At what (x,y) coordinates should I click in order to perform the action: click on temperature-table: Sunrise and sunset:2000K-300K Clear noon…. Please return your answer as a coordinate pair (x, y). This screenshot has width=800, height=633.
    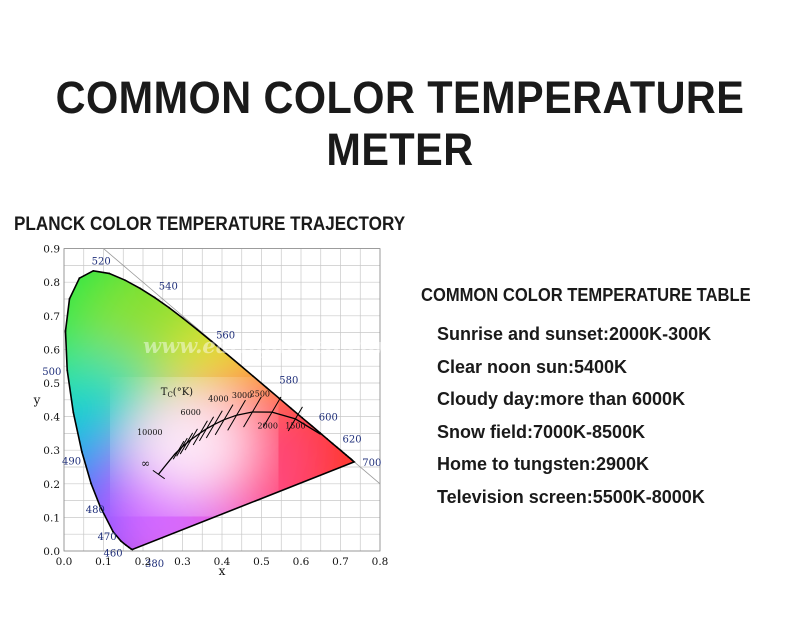
    Looking at the image, I should click on (574, 415).